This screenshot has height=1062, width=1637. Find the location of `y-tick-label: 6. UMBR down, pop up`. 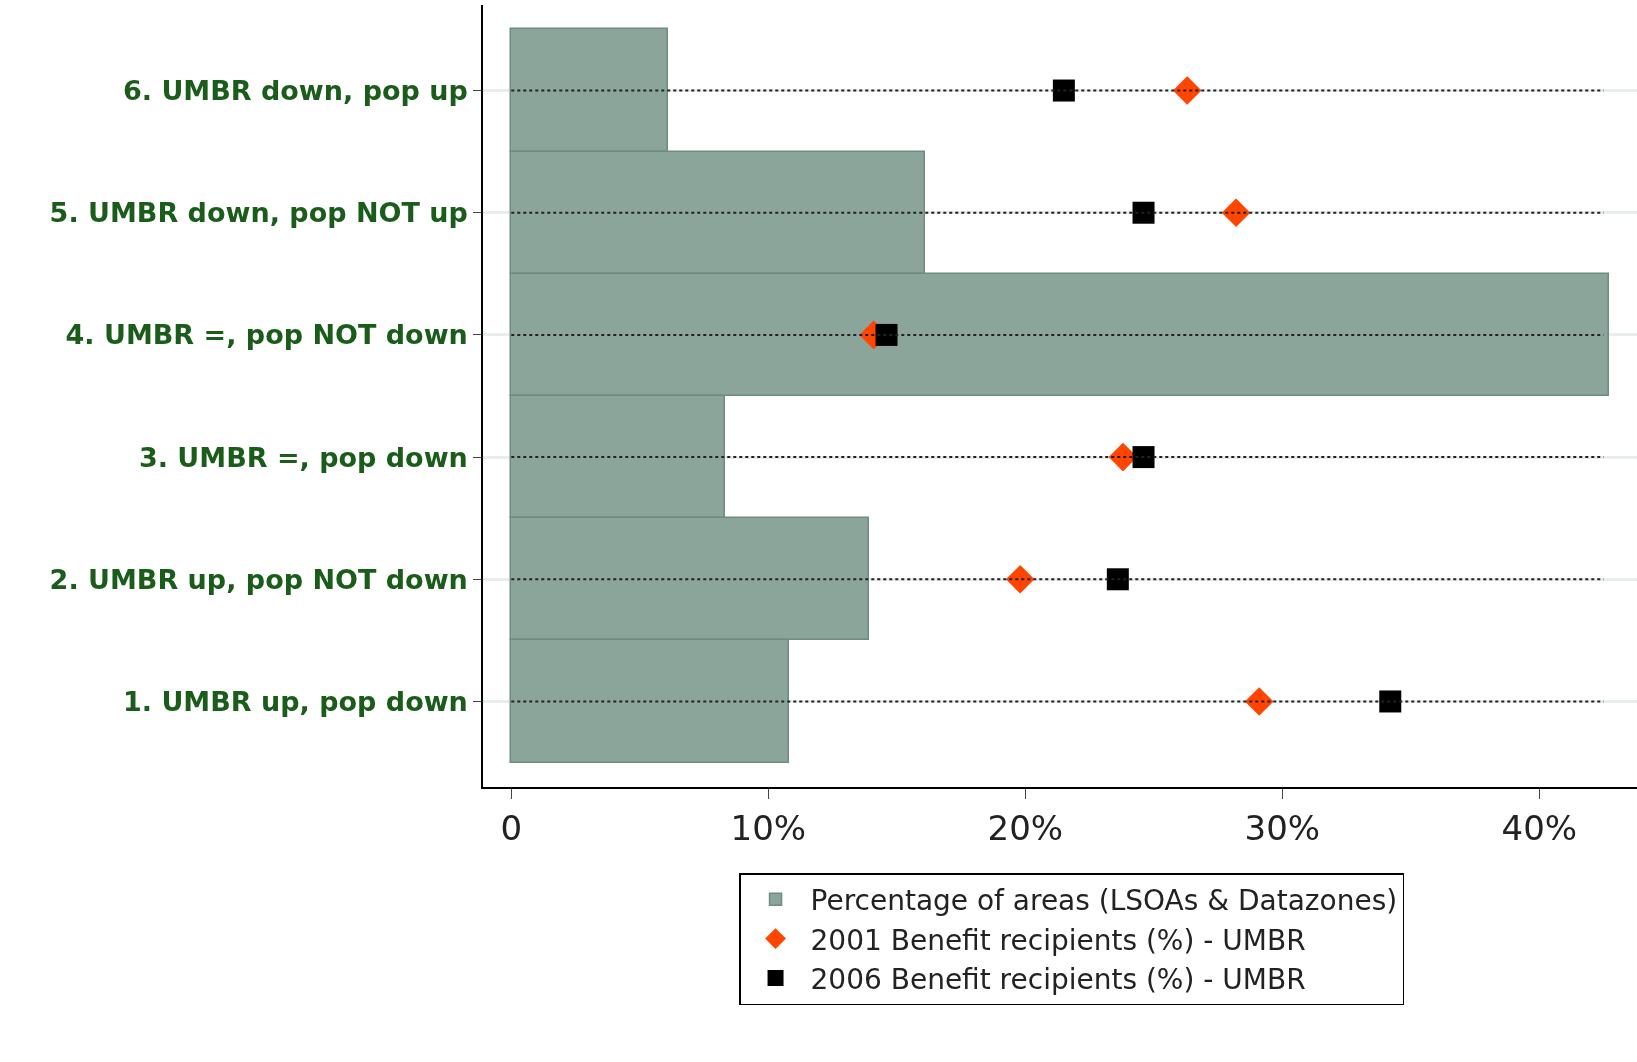

y-tick-label: 6. UMBR down, pop up is located at coordinates (295, 90).